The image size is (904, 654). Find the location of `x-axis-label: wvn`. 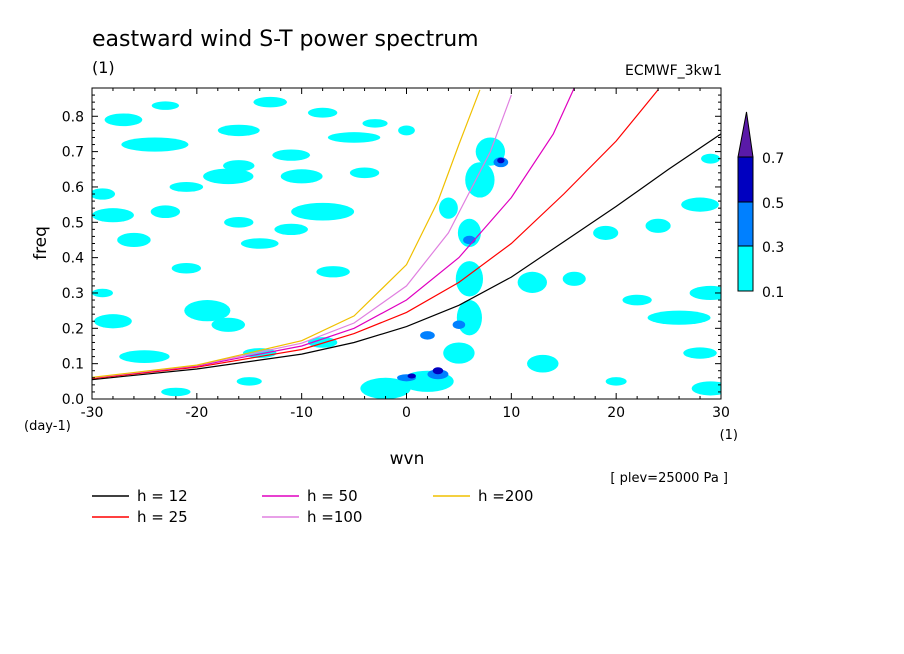

x-axis-label: wvn is located at coordinates (407, 459).